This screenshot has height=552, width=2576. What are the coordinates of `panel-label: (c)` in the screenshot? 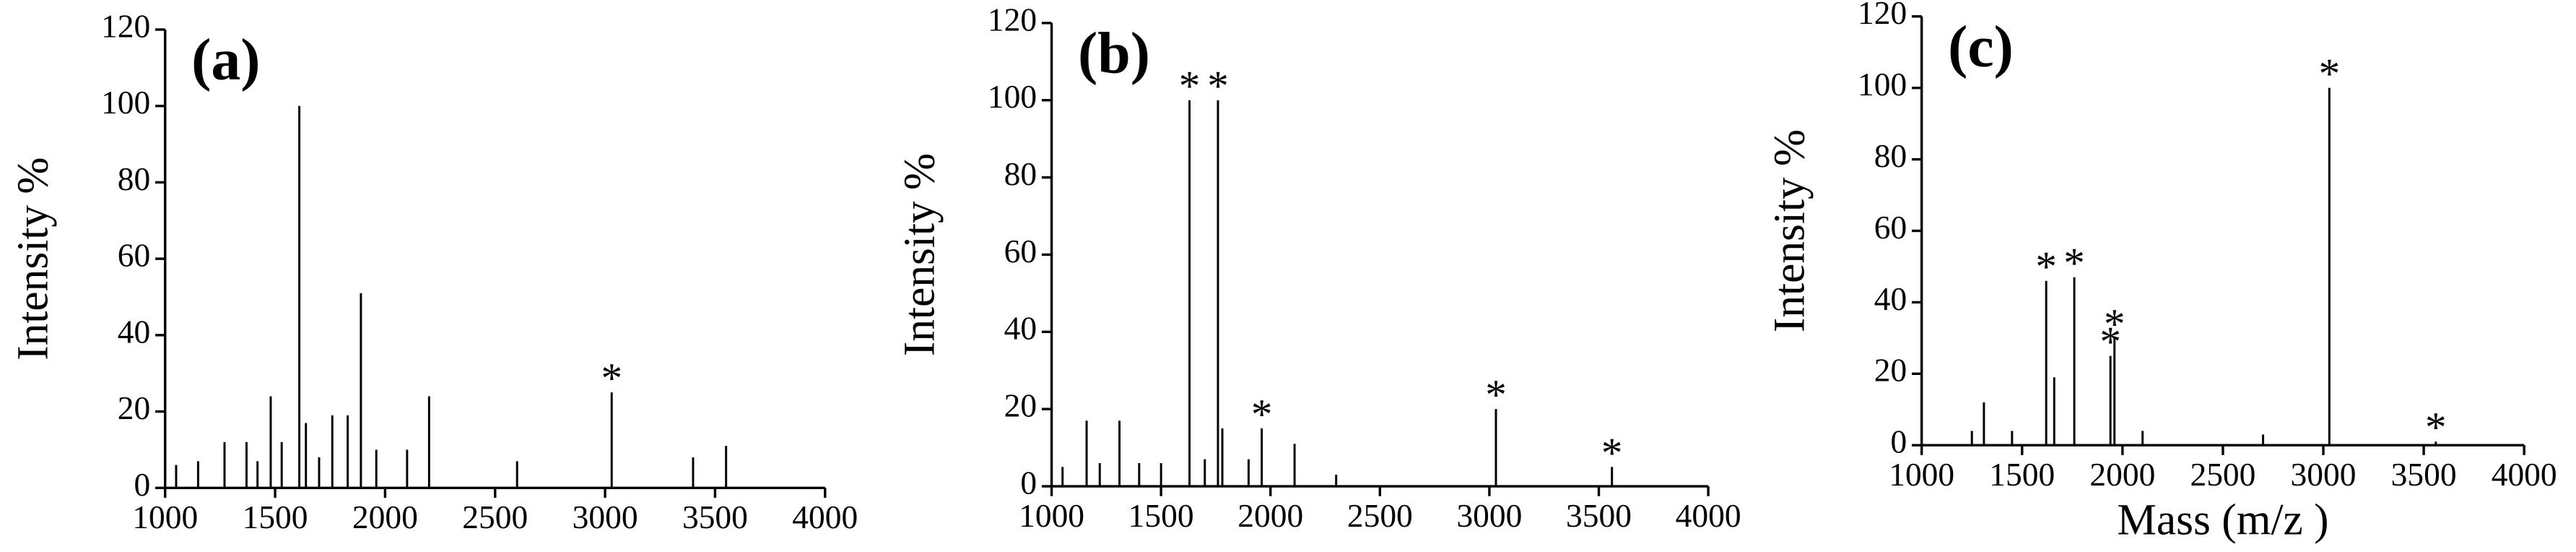 It's located at (1981, 46).